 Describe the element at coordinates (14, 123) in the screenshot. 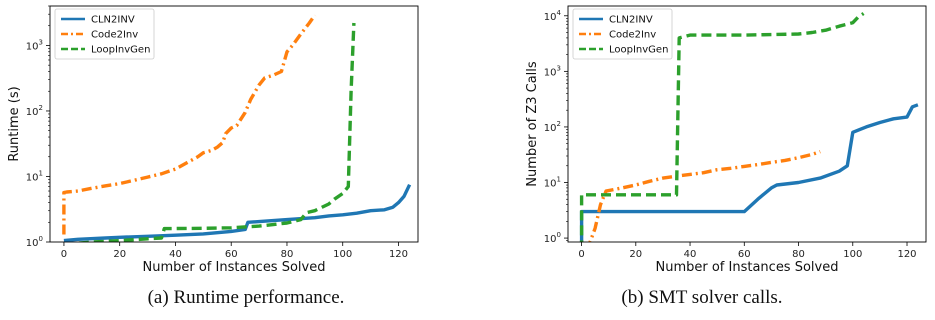

I see `y-axis-label: Runtime (s)` at that location.